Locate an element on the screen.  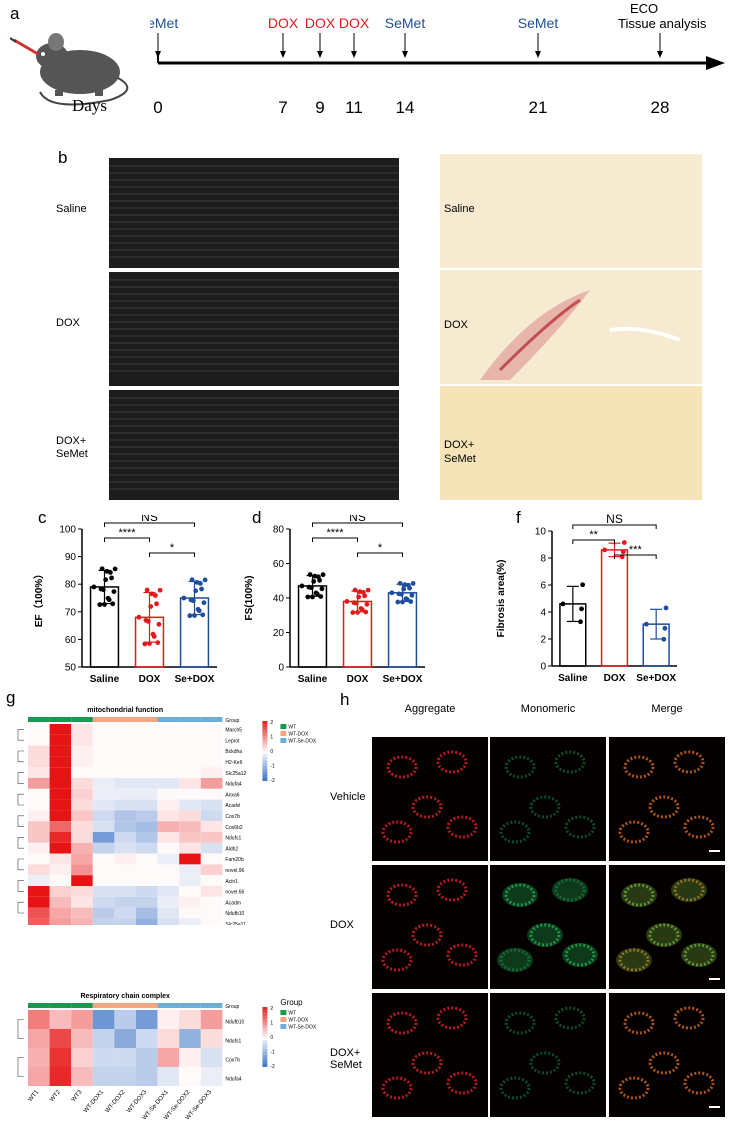
gene-label: Acadm is located at coordinates (233, 903).